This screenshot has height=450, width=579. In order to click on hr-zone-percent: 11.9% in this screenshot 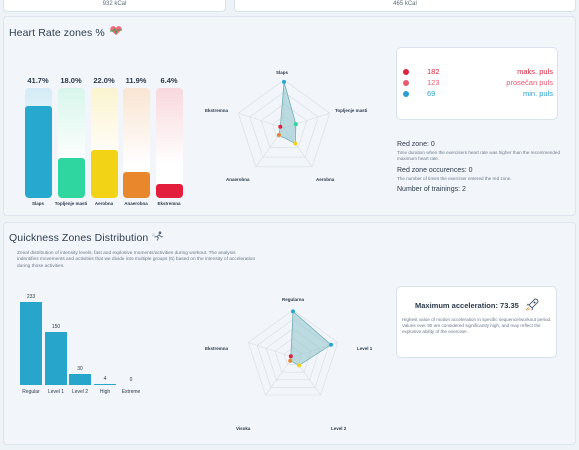, I will do `click(136, 80)`.